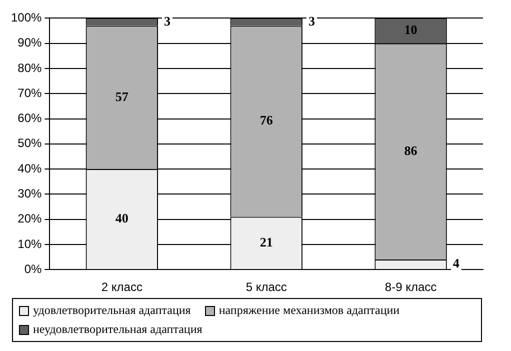 This screenshot has height=351, width=511. I want to click on y-tick-label: 20%, so click(30, 219).